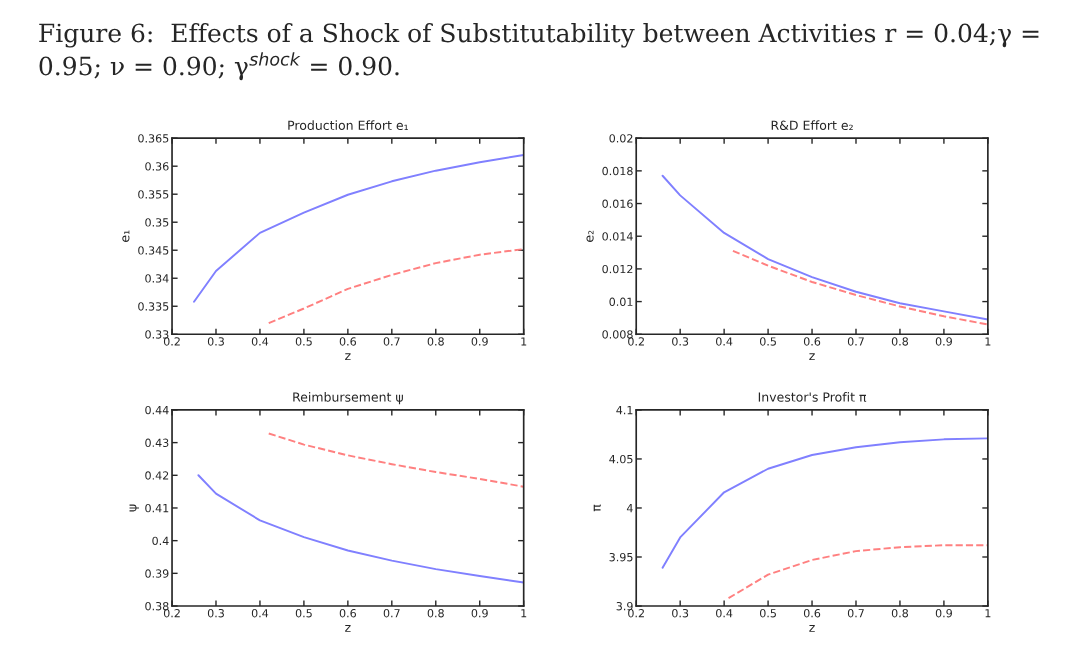 The width and height of the screenshot is (1082, 658). What do you see at coordinates (539, 52) in the screenshot?
I see `caption: Figure 6: Effects of a Shock of Substitutability between Activities r = 0.04;γ = 0.95; ν = 0.90; γ$^{shock}$ = 0.90.` at bounding box center [539, 52].